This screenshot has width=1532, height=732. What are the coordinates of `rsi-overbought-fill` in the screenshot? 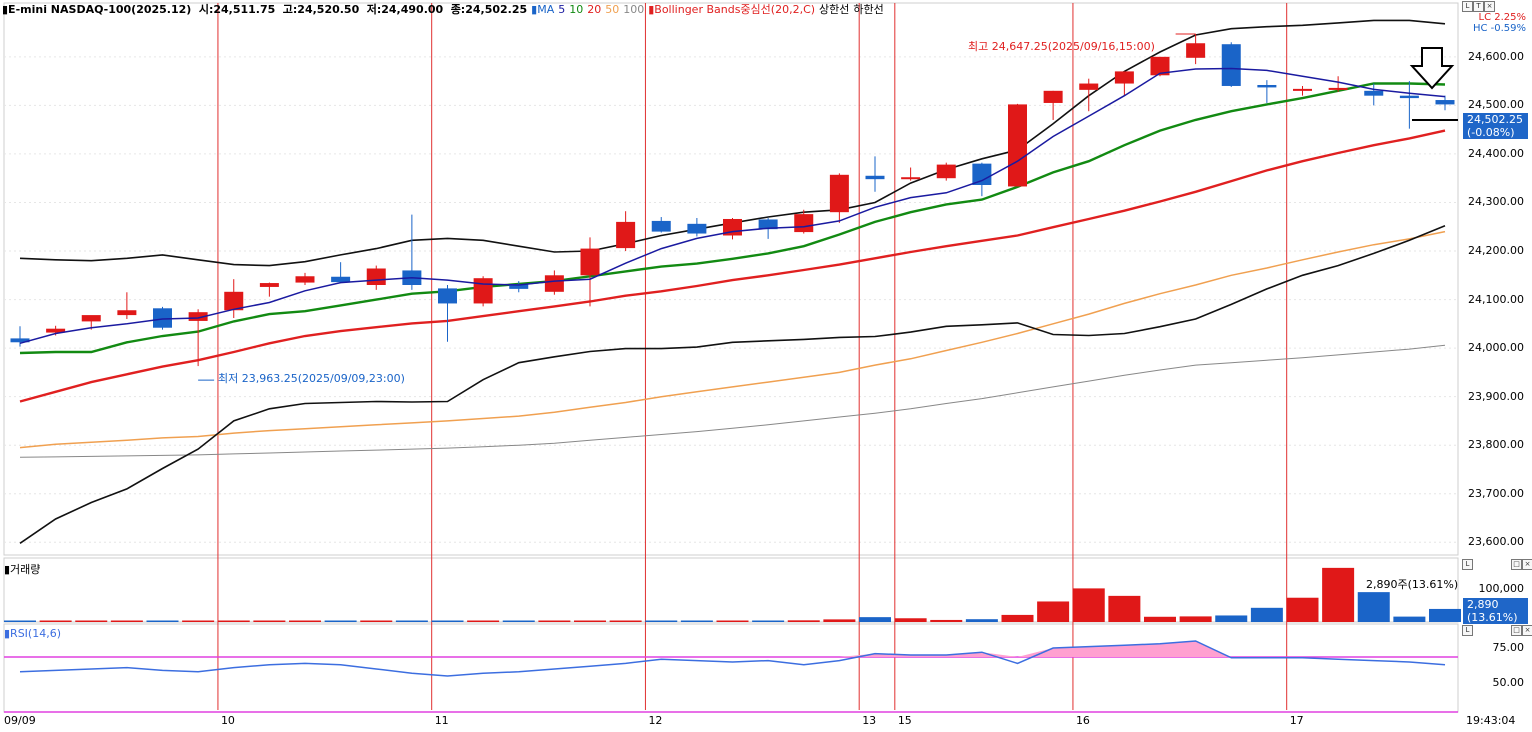 It's located at (732, 649).